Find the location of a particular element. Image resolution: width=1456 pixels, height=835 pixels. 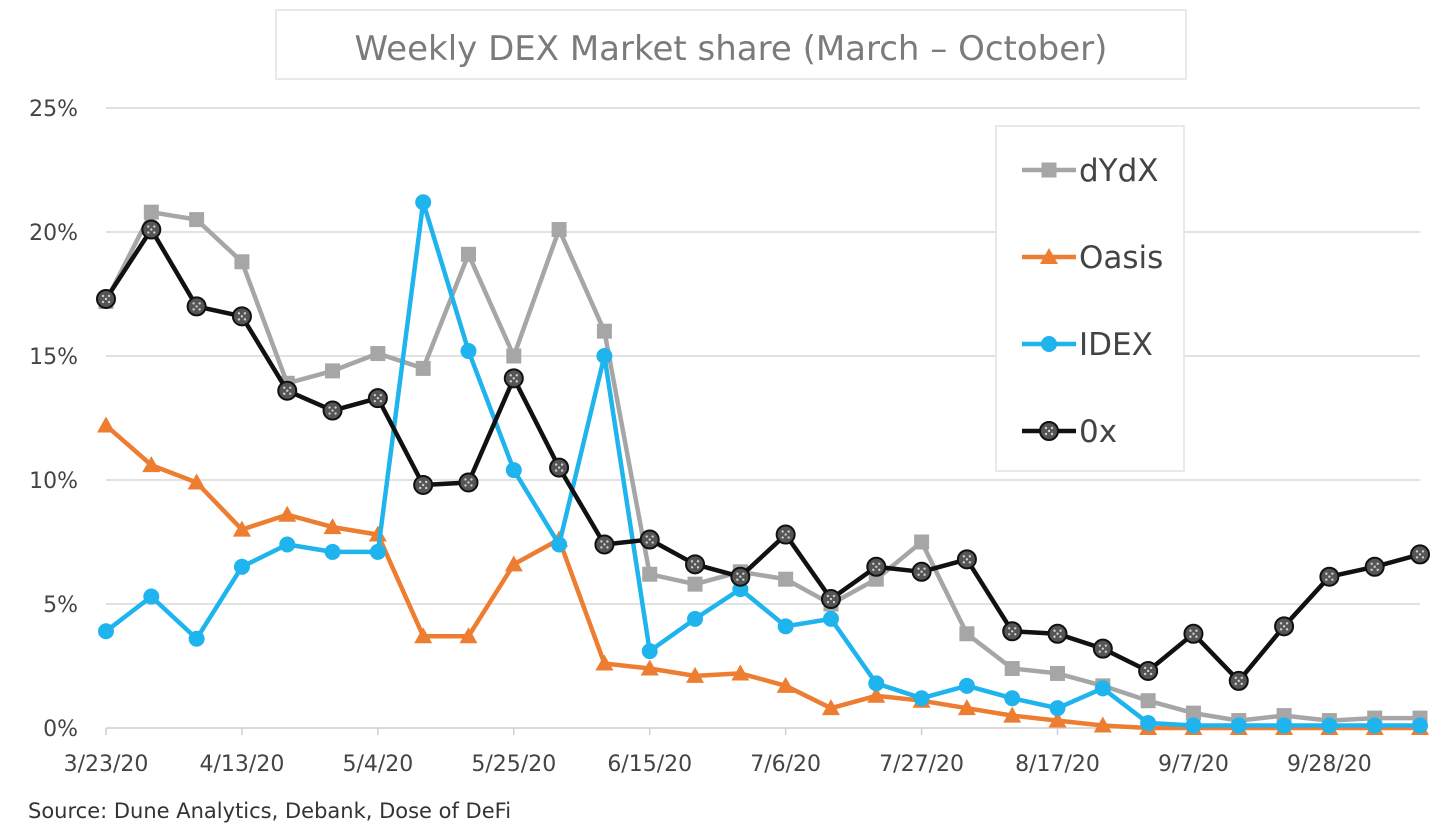

legend-entry-idex: IDEX is located at coordinates (1087, 345).